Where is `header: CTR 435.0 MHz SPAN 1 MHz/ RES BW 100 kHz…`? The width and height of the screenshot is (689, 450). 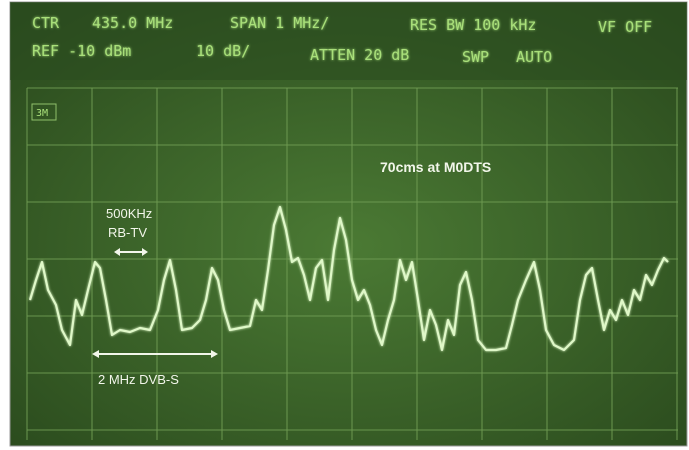
header: CTR 435.0 MHz SPAN 1 MHz/ RES BW 100 kHz… is located at coordinates (342, 40).